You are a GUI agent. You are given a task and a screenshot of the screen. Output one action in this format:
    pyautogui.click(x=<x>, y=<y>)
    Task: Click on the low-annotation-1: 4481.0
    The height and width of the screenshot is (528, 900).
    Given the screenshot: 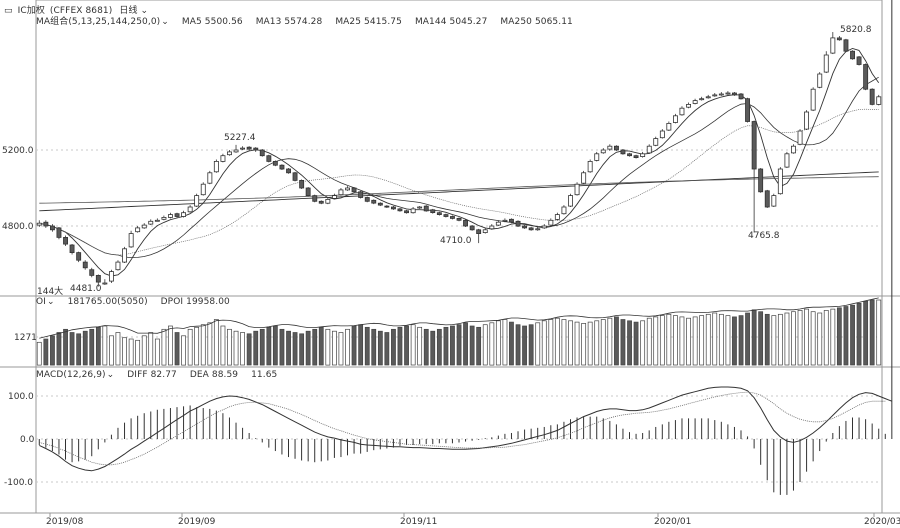 What is the action you would take?
    pyautogui.click(x=86, y=289)
    